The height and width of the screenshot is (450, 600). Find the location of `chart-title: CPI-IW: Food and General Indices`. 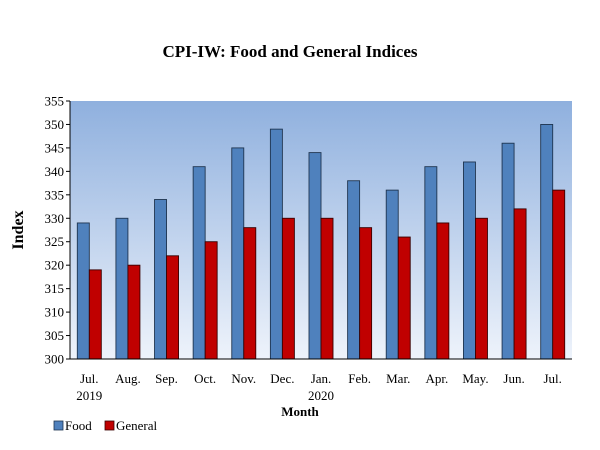

chart-title: CPI-IW: Food and General Indices is located at coordinates (289, 51).